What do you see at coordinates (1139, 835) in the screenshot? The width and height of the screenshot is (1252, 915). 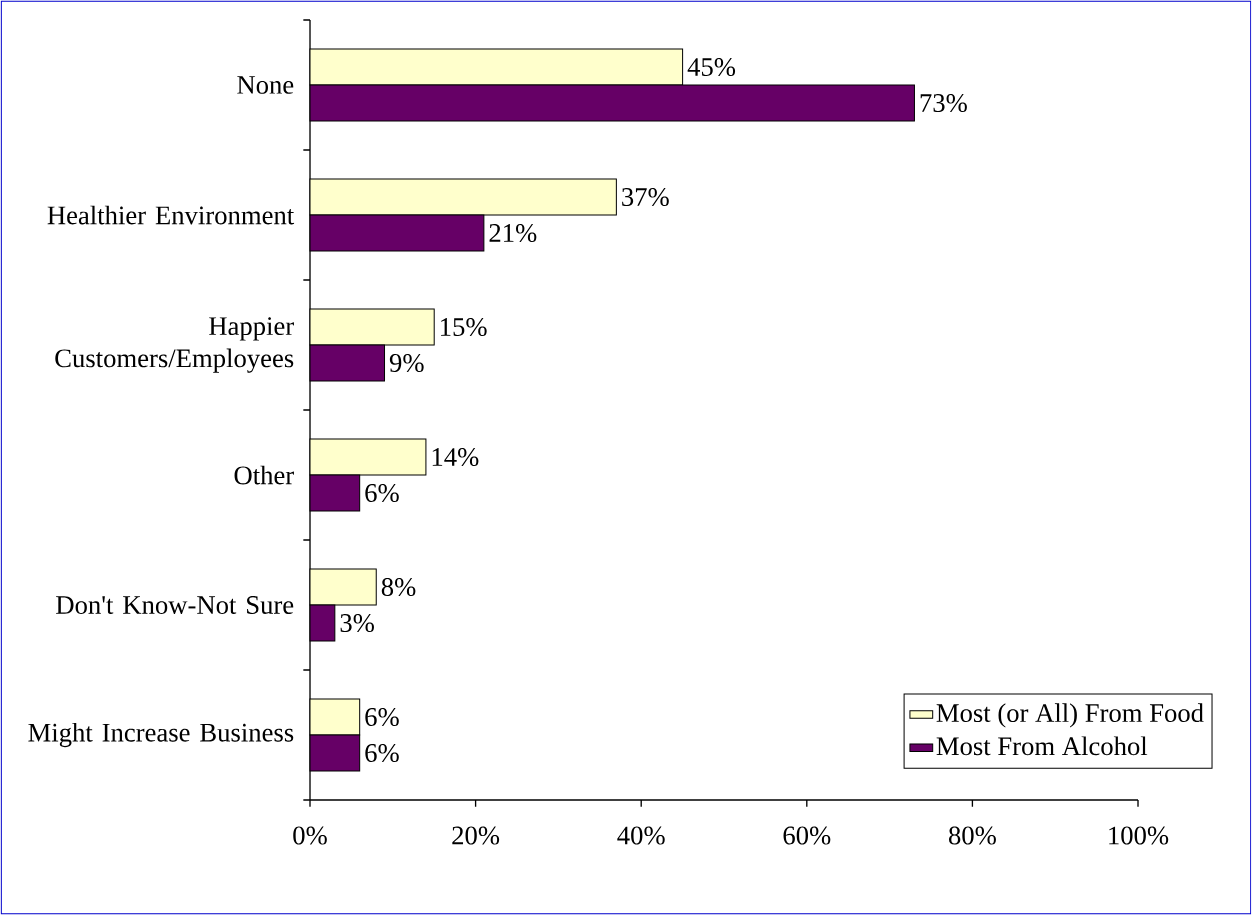 I see `x-tick-label: 100%` at bounding box center [1139, 835].